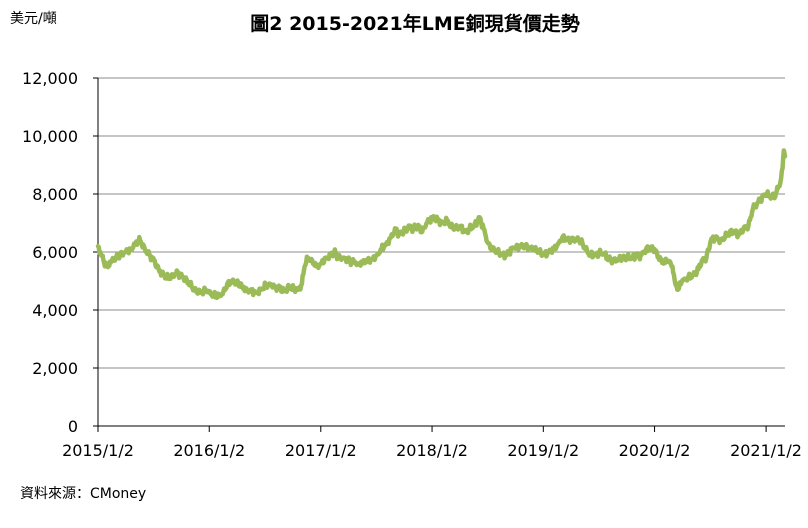 This screenshot has width=808, height=528. I want to click on y-tick-label: 6,000, so click(55, 252).